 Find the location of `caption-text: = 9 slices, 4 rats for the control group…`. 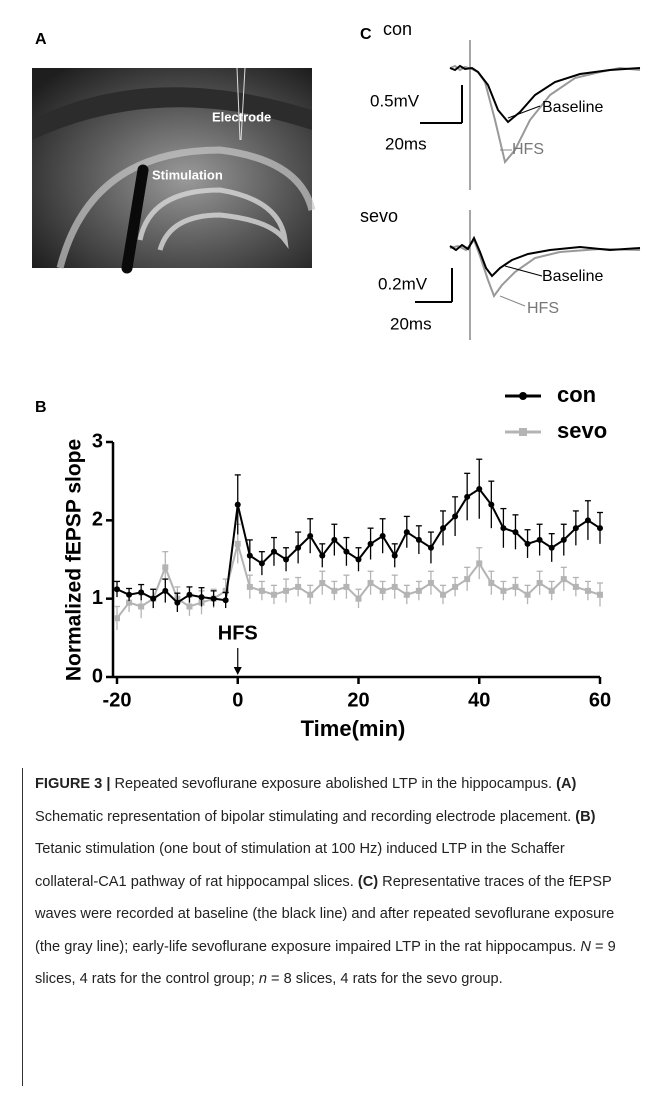

caption-text: = 9 slices, 4 rats for the control group… is located at coordinates (325, 963).